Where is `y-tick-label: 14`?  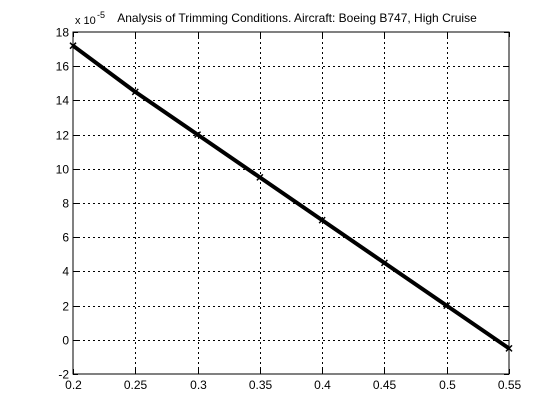 y-tick-label: 14 is located at coordinates (63, 101).